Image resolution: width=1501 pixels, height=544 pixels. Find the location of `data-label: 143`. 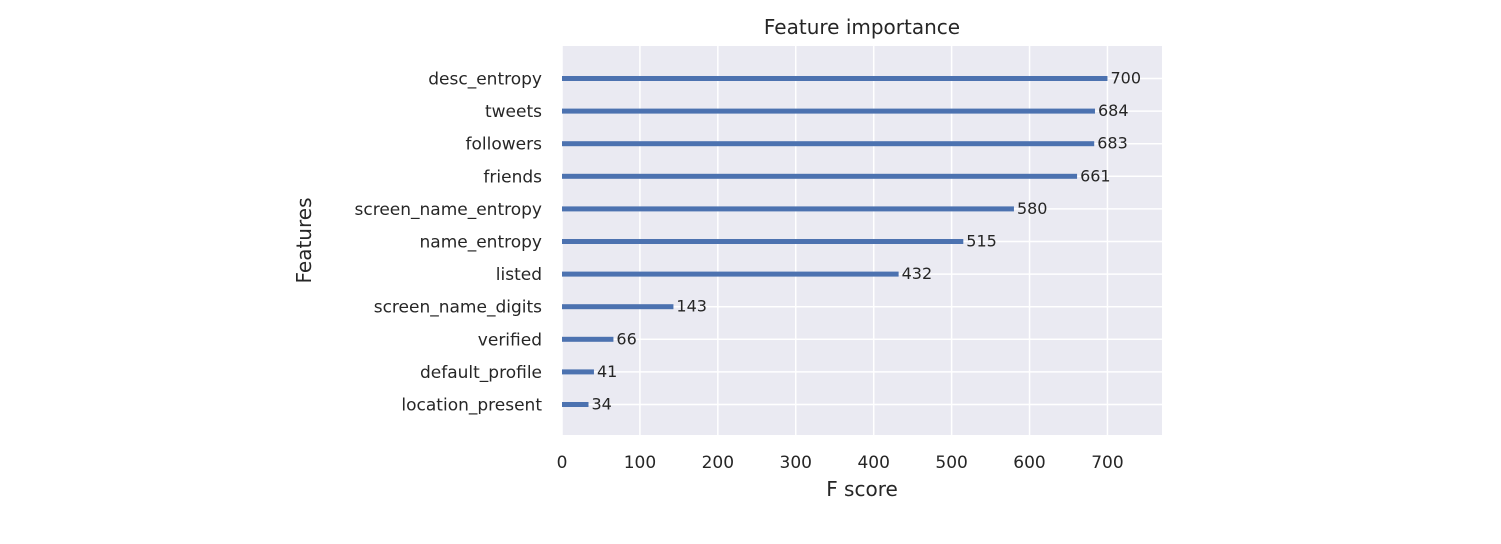

data-label: 143 is located at coordinates (691, 306).